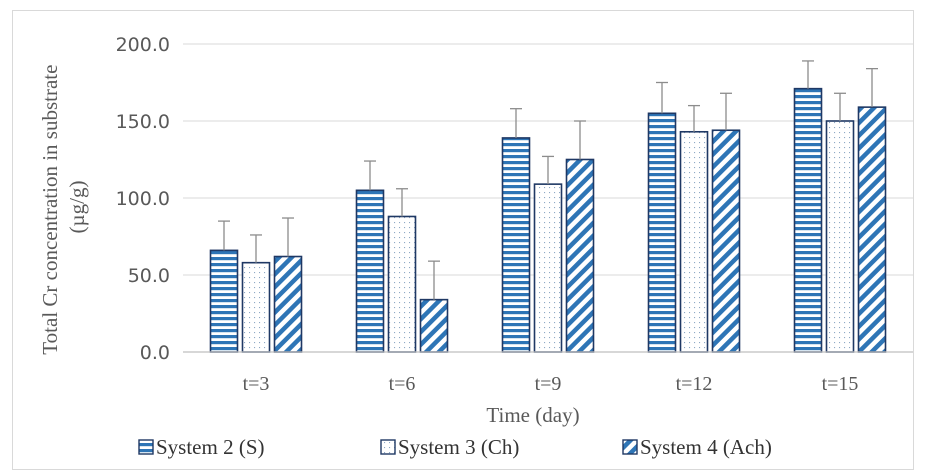 This screenshot has height=475, width=925. I want to click on y-tick-label: 100.0, so click(143, 199).